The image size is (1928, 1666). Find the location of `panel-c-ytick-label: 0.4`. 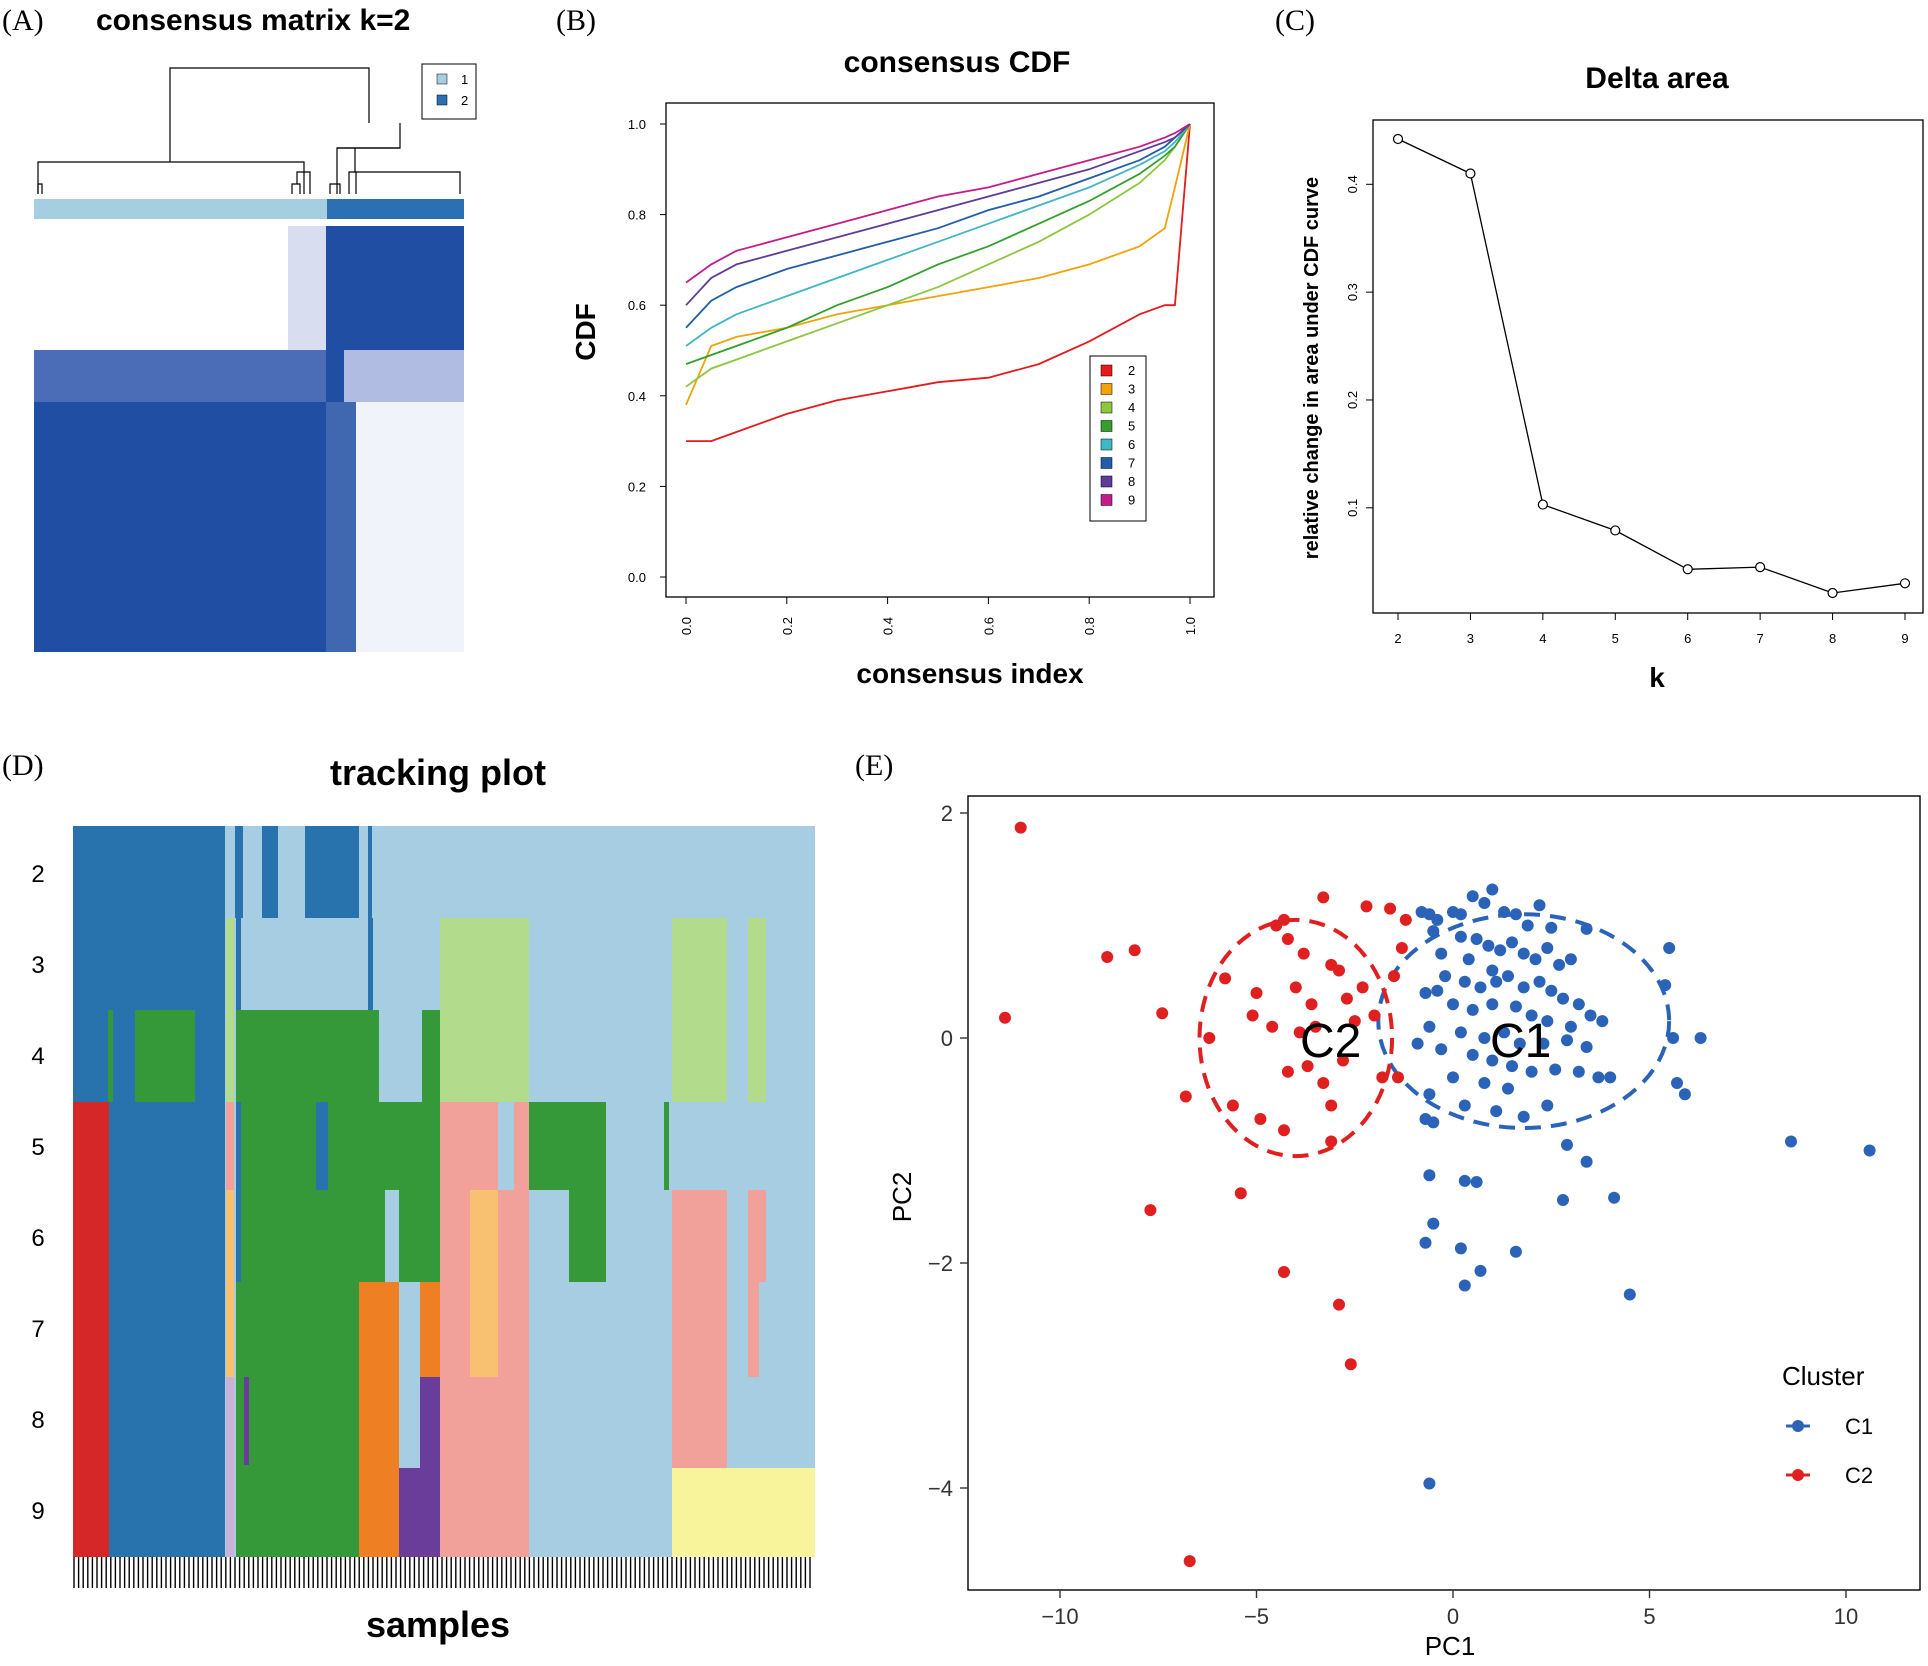

panel-c-ytick-label: 0.4 is located at coordinates (1352, 184).